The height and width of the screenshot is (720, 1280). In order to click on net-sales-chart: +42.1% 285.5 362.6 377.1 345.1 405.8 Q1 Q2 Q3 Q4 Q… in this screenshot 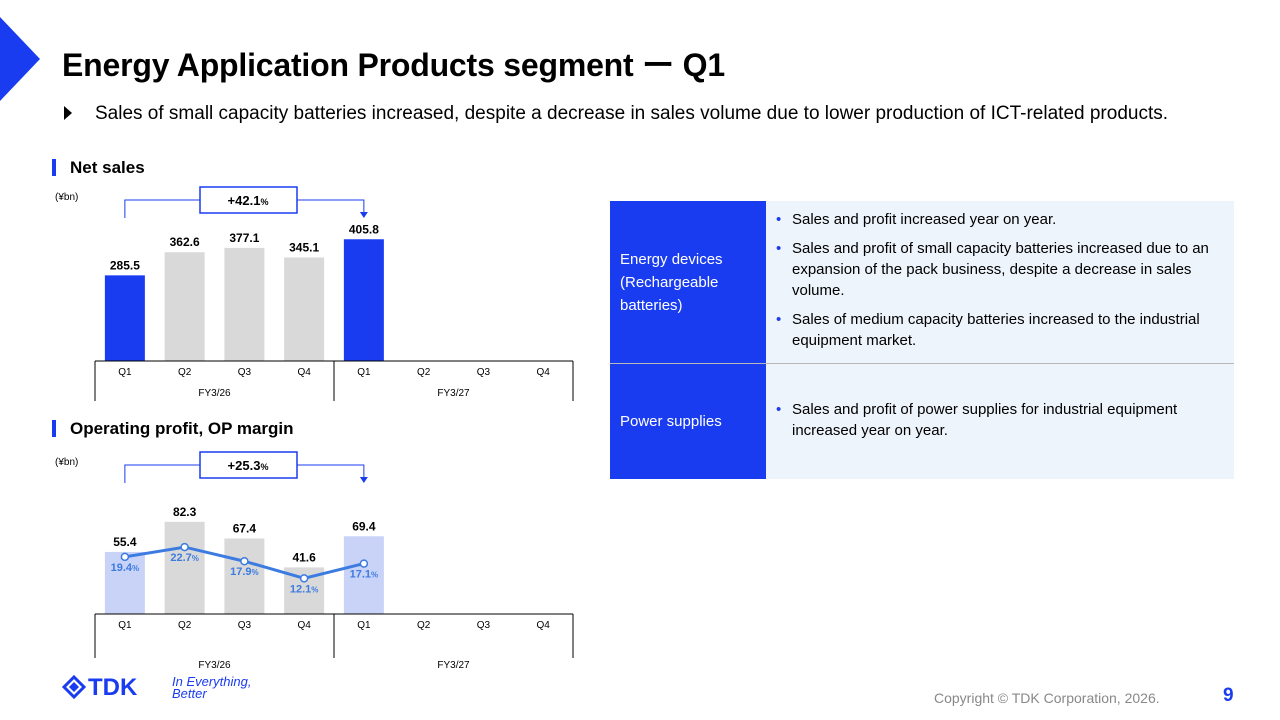, I will do `click(334, 293)`.